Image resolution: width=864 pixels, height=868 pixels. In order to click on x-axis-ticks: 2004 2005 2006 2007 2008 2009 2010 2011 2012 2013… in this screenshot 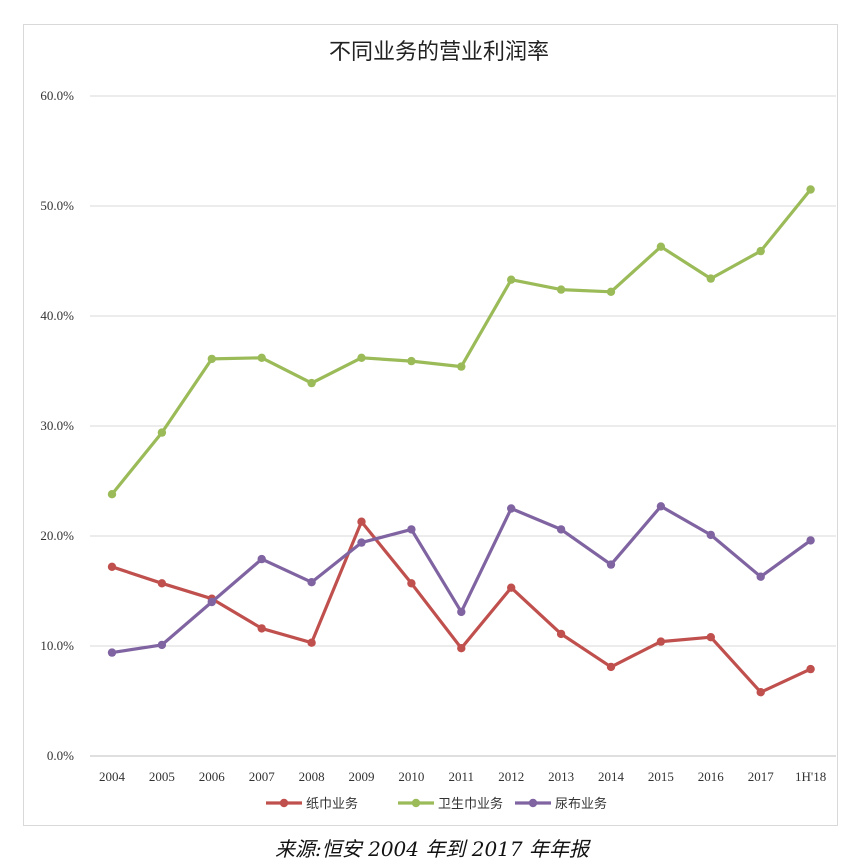, I will do `click(462, 776)`.